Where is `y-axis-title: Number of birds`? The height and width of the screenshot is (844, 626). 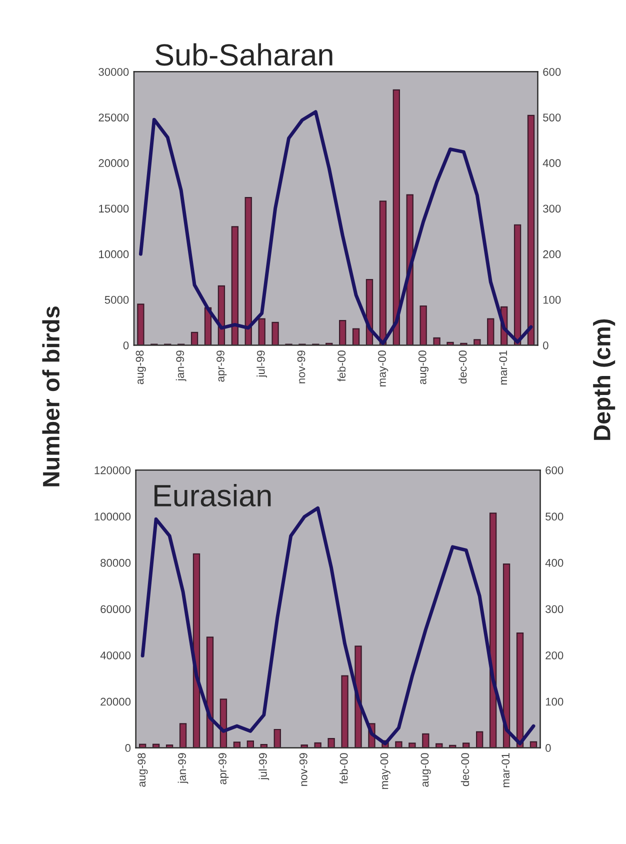
y-axis-title: Number of birds is located at coordinates (51, 396).